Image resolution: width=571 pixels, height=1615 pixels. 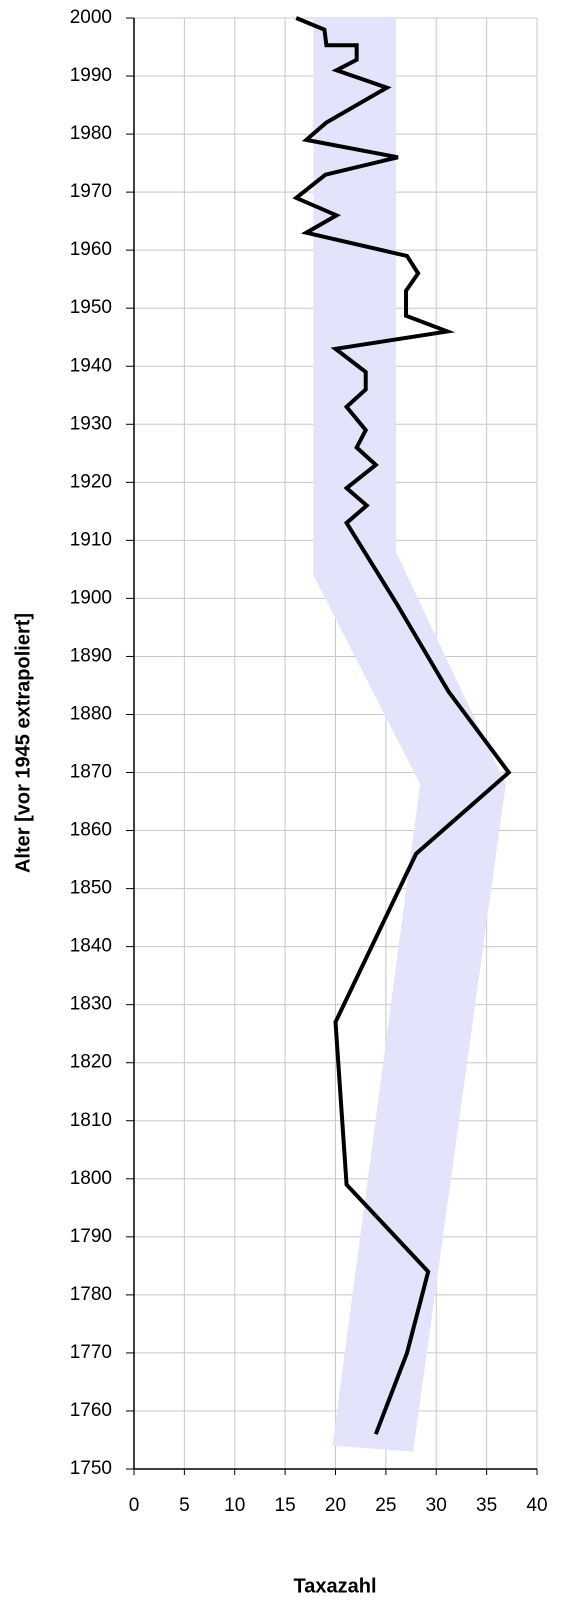 I want to click on y-tick-label: 1760, so click(x=91, y=1410).